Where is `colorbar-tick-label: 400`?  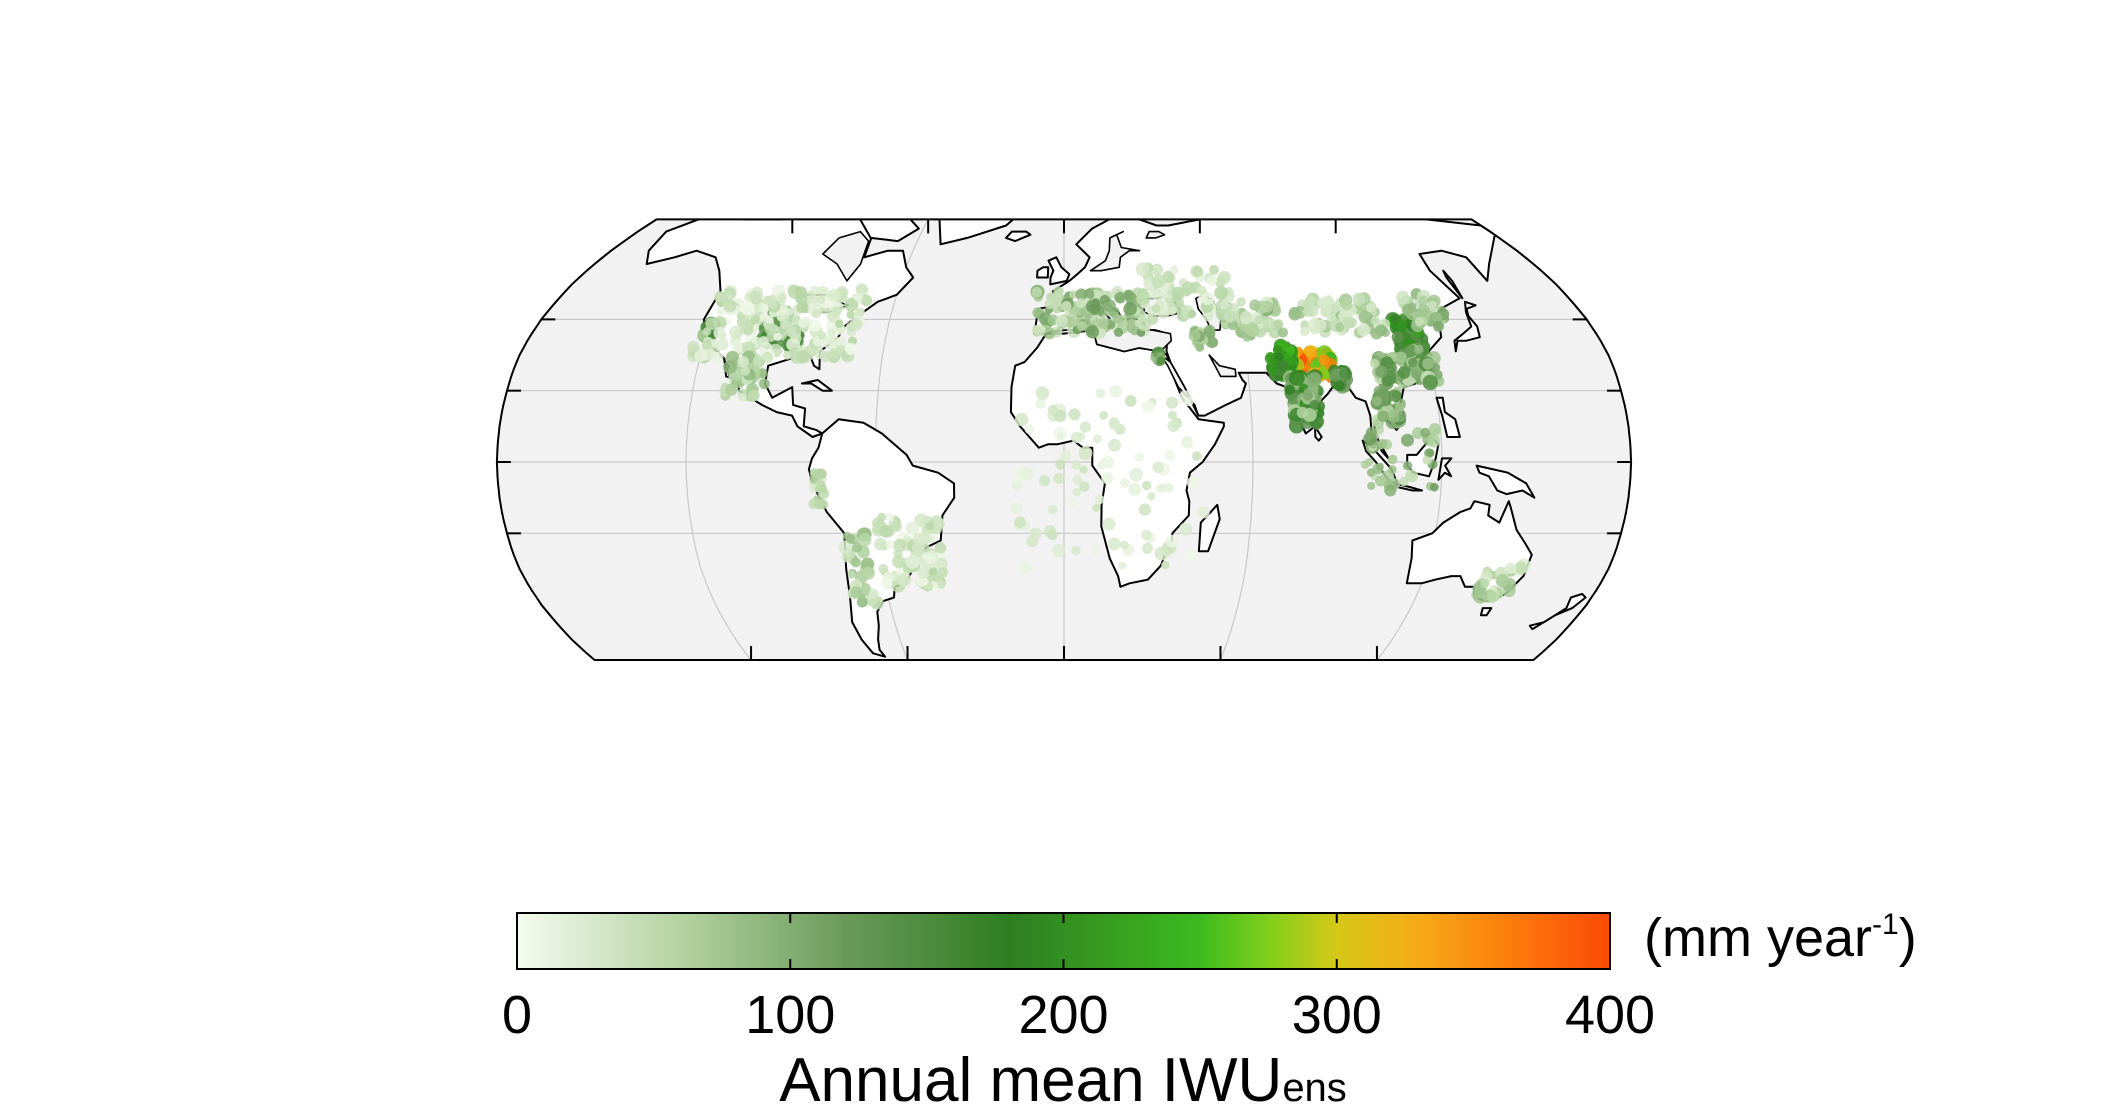 colorbar-tick-label: 400 is located at coordinates (1610, 1015).